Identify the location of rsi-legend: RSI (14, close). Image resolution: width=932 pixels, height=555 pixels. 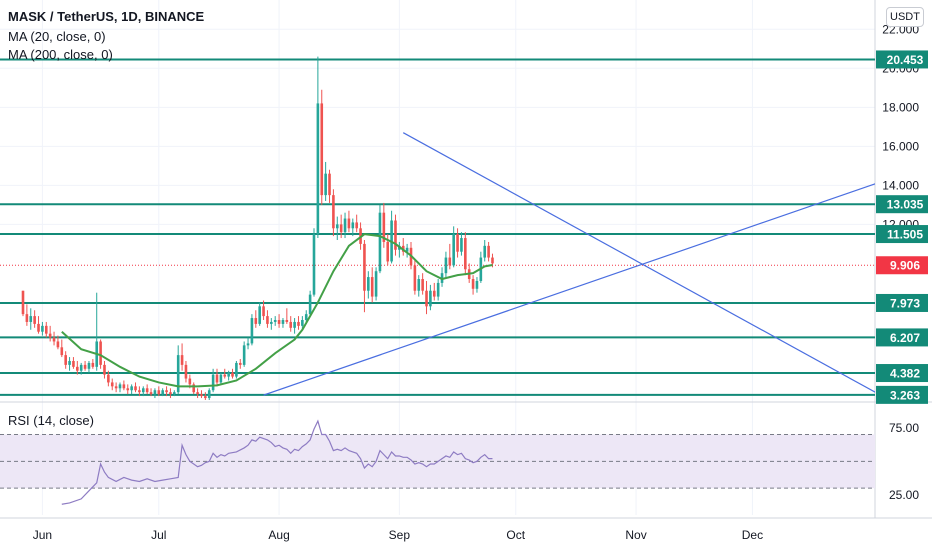
(51, 420).